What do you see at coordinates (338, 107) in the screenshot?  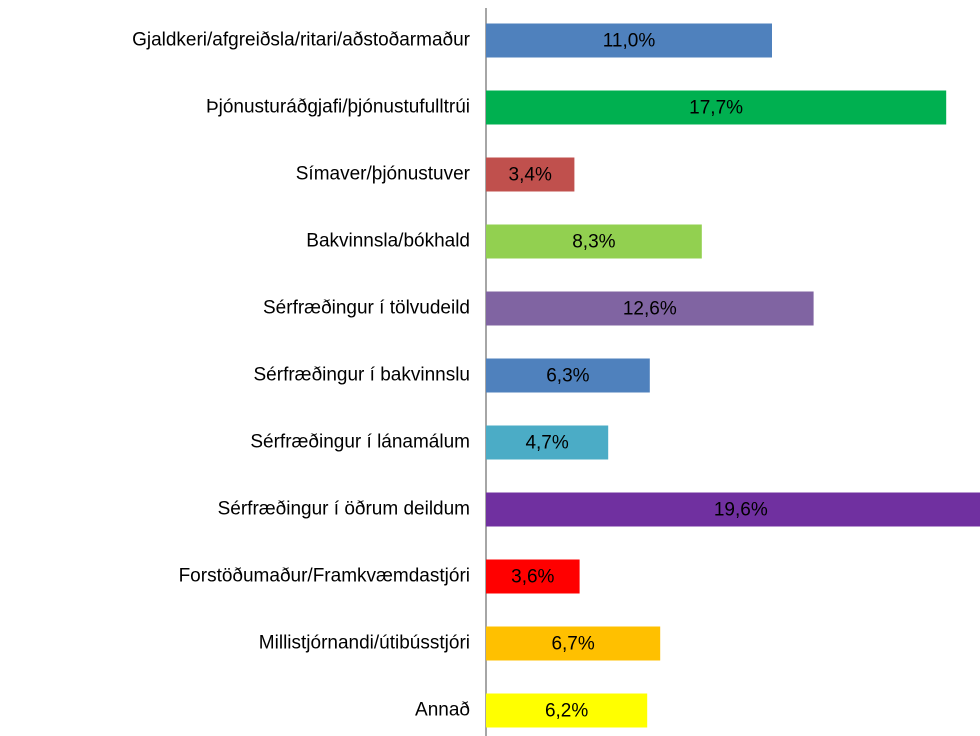 I see `category-label: Þjónusturáðgjafi/þjónustufulltrúi` at bounding box center [338, 107].